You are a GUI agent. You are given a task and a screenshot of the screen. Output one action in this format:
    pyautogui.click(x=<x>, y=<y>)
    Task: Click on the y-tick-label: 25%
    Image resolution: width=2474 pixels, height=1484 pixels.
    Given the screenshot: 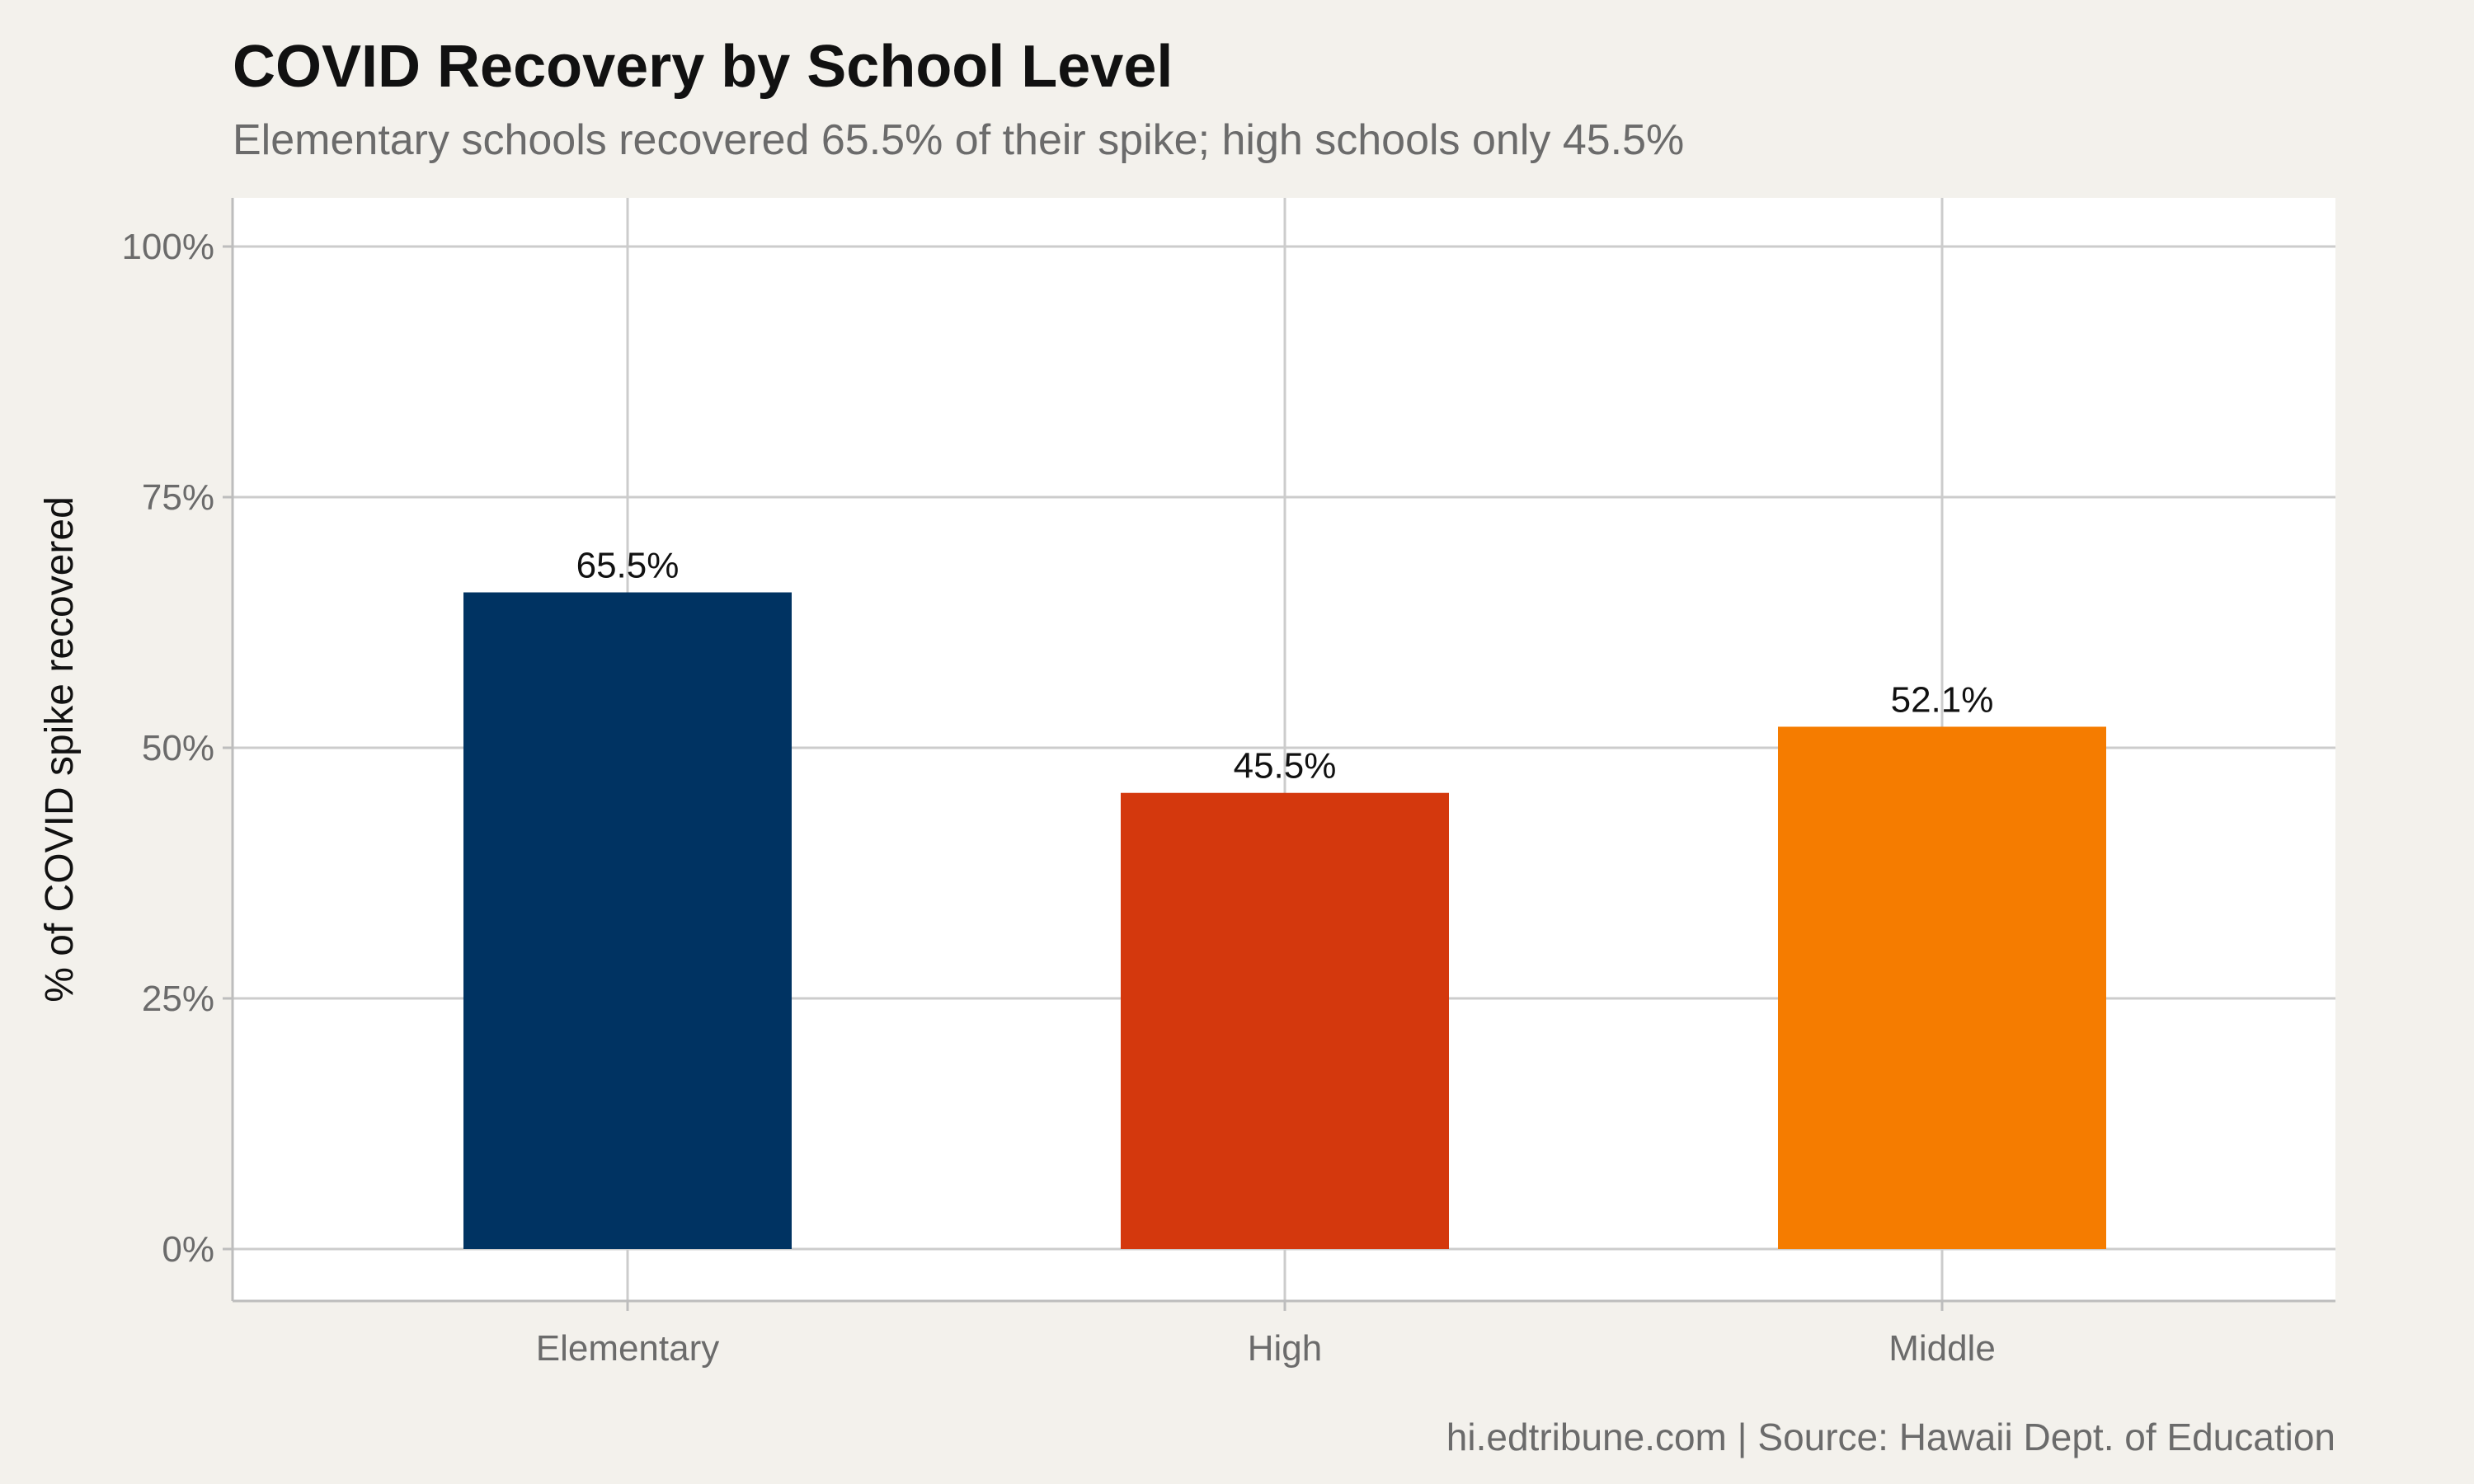 What is the action you would take?
    pyautogui.click(x=178, y=999)
    